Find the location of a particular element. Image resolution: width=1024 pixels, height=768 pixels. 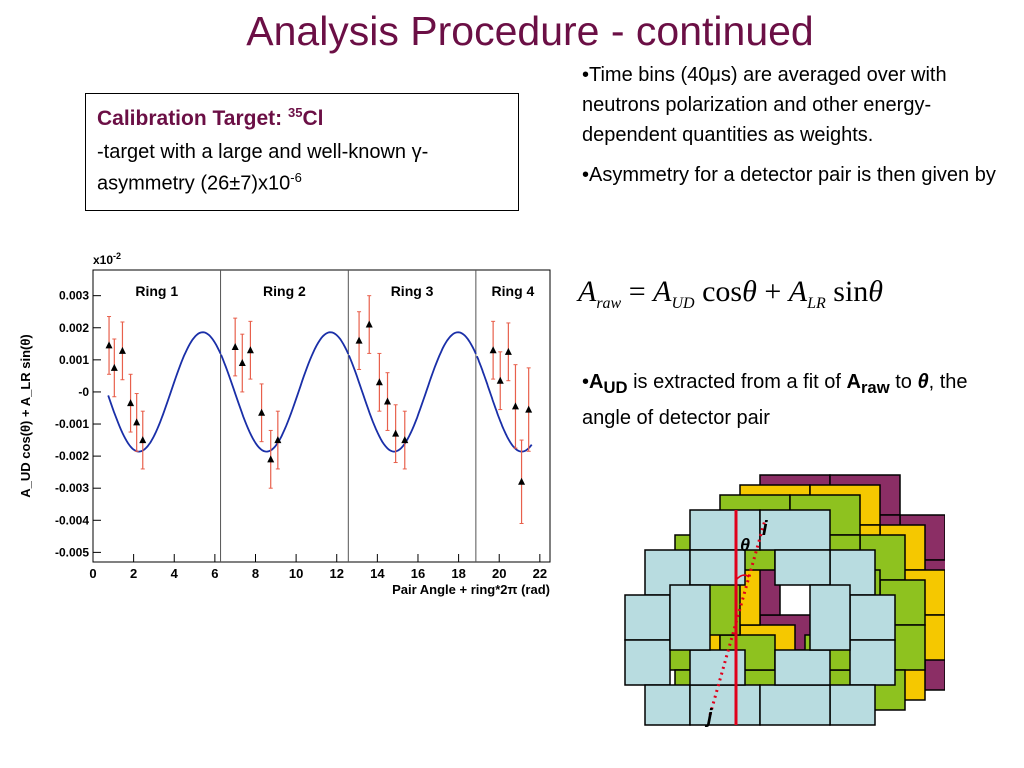

x-tick-label: 18 is located at coordinates (458, 573).